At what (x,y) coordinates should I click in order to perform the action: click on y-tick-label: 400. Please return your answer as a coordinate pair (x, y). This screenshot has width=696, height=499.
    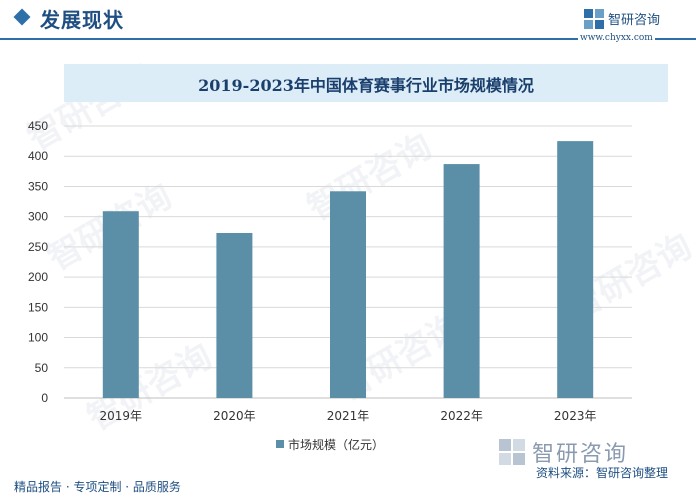
    Looking at the image, I should click on (38, 156).